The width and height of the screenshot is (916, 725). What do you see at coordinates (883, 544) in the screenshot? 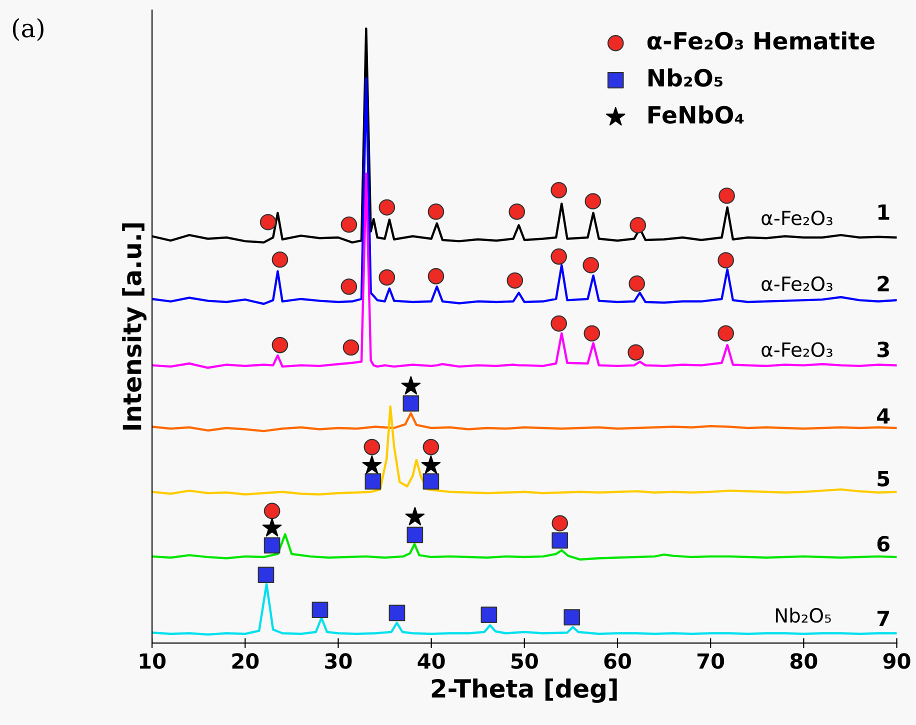
I see `annotation: 6` at bounding box center [883, 544].